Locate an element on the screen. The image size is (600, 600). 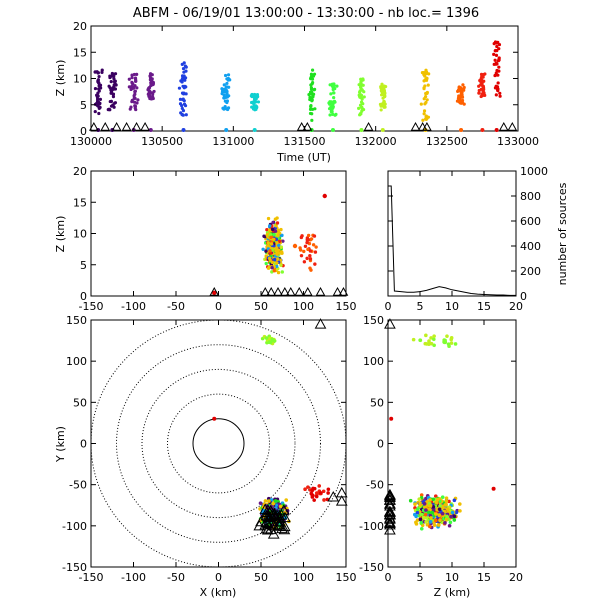
y-tick-label: 200 is located at coordinates (530, 271).